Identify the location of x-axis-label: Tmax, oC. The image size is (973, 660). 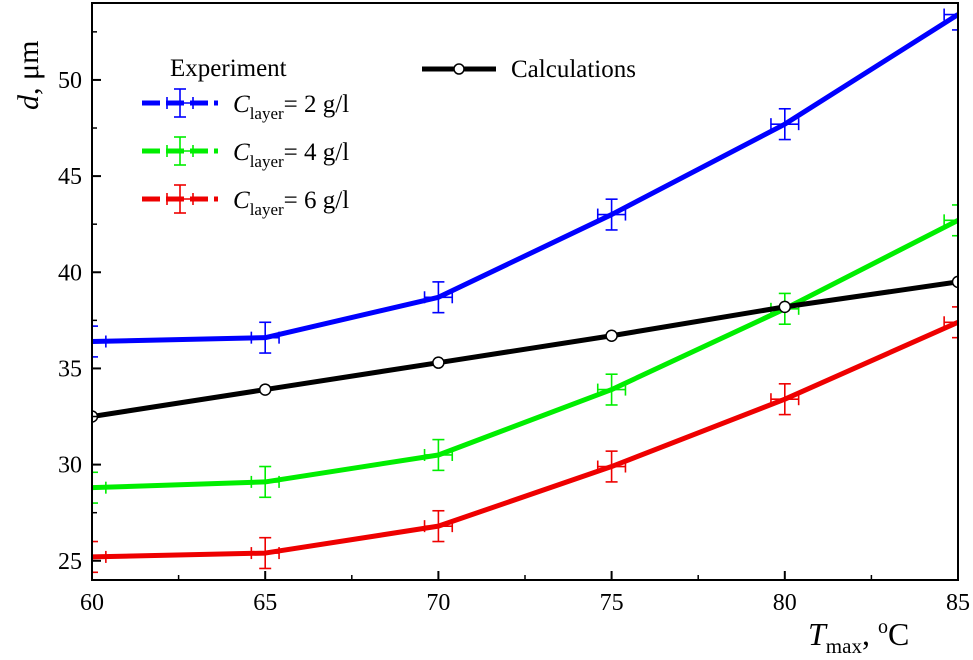
(858, 637).